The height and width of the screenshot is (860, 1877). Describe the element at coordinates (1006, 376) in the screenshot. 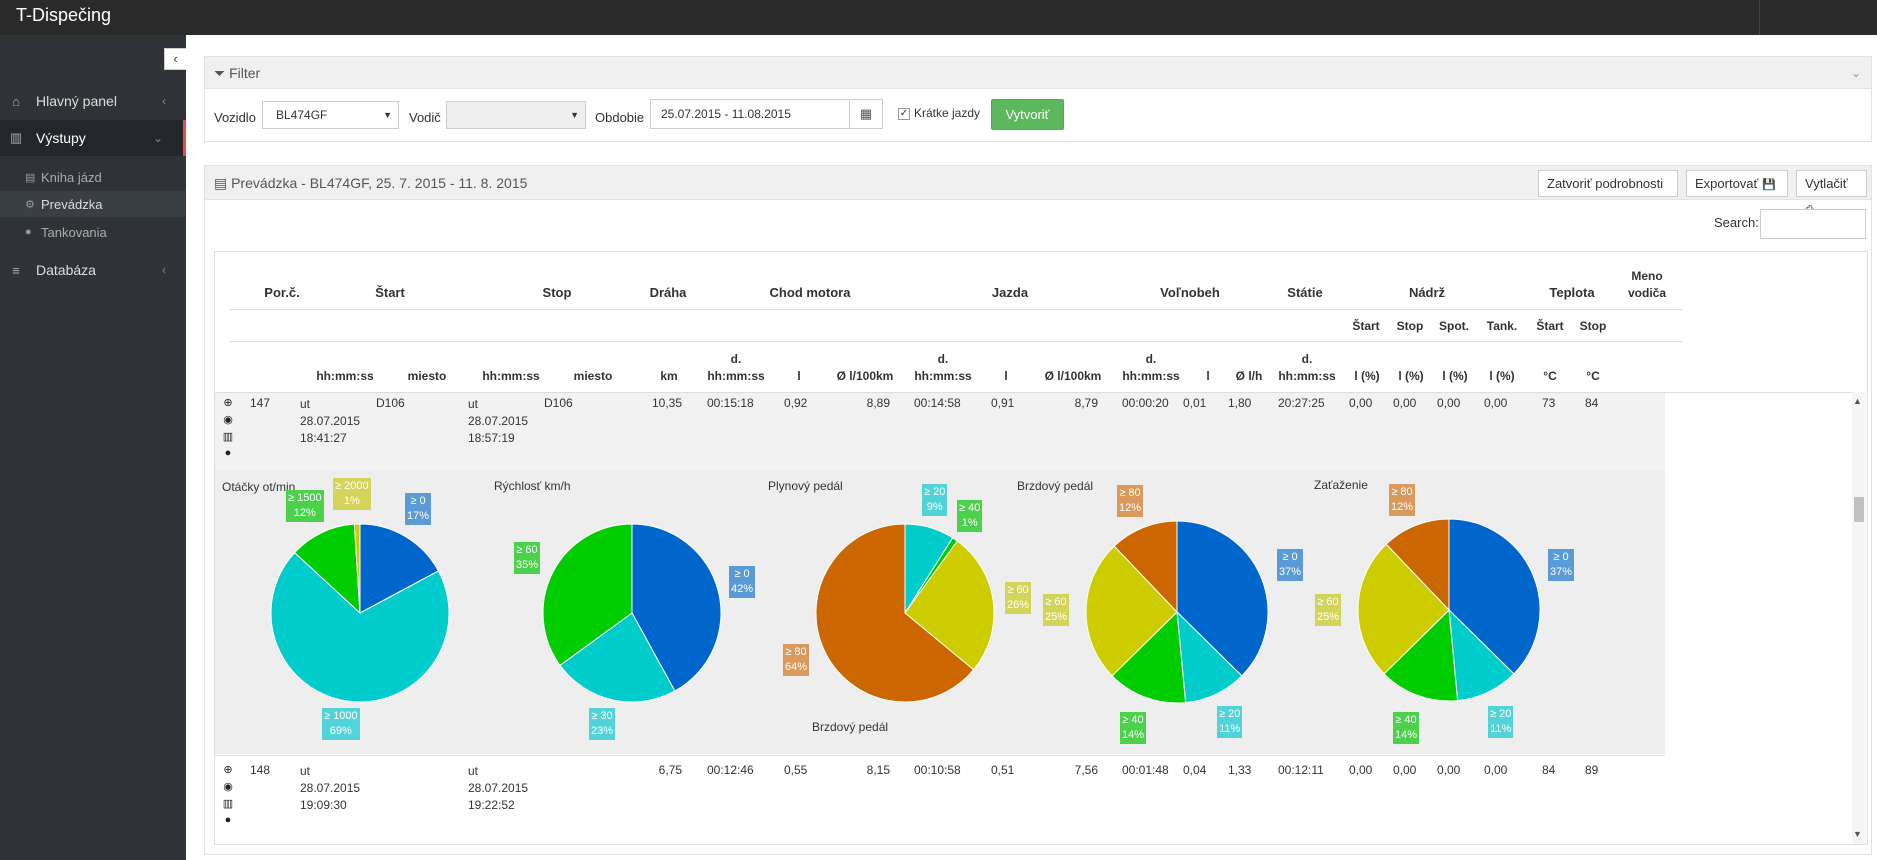

I see `col-drive-l: l` at that location.